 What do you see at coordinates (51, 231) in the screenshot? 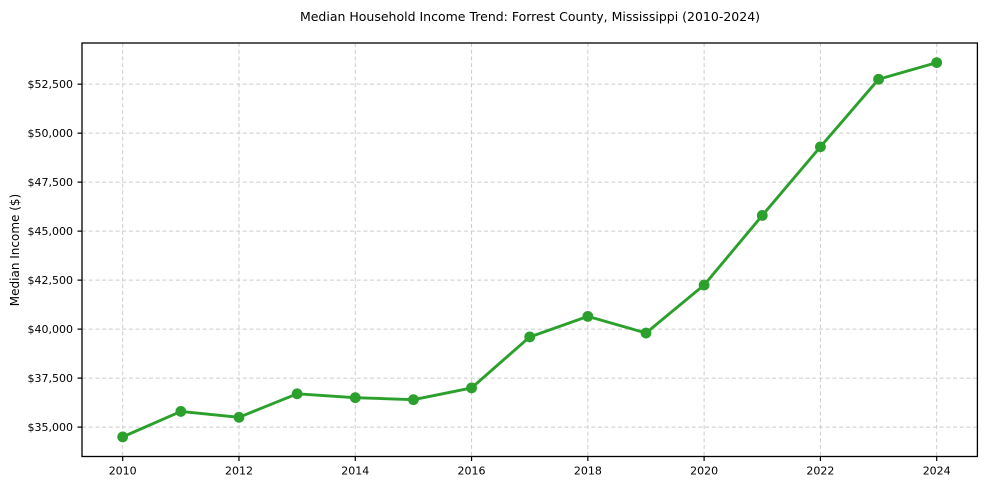
I see `y-tick-label: $45,000` at bounding box center [51, 231].